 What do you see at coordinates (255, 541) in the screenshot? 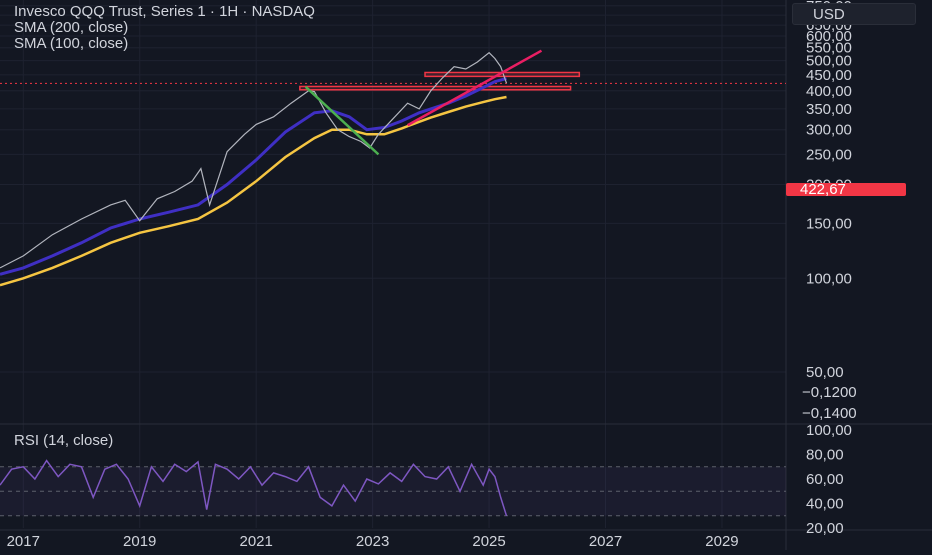
I see `x-tick-label: 2021` at bounding box center [255, 541].